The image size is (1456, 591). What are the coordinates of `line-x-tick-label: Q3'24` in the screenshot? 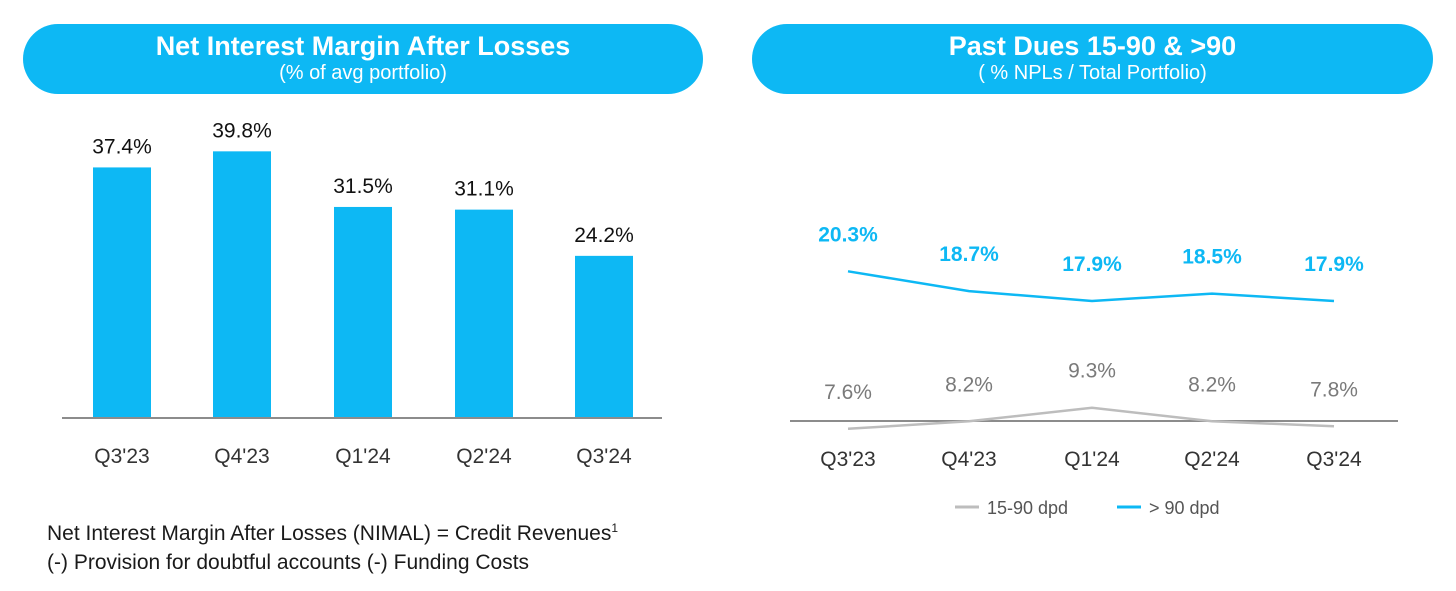 It's located at (1334, 459).